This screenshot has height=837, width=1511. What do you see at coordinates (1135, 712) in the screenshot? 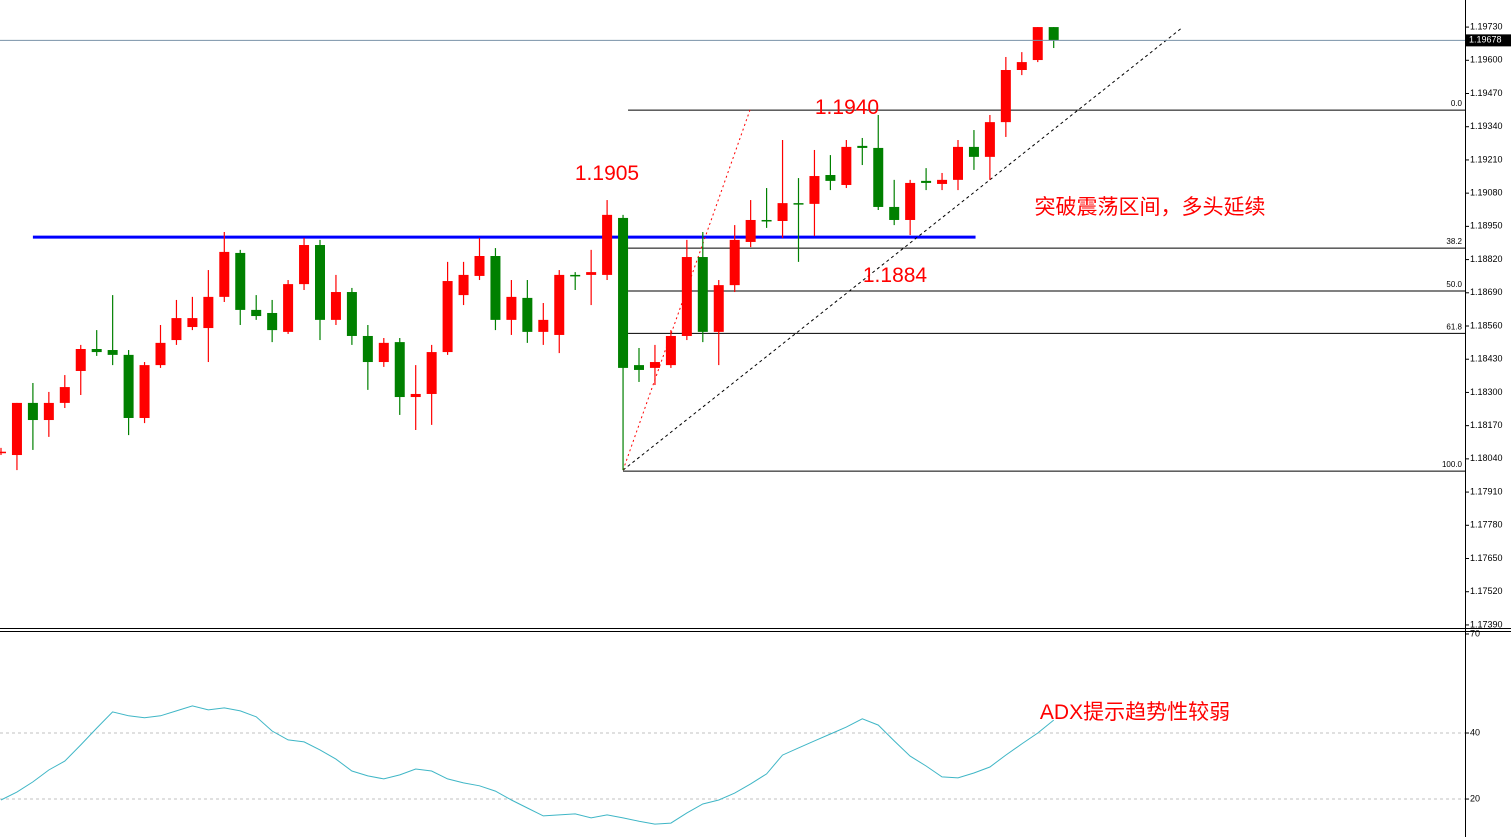
I see `annotation: ADX提示趋势性较弱` at bounding box center [1135, 712].